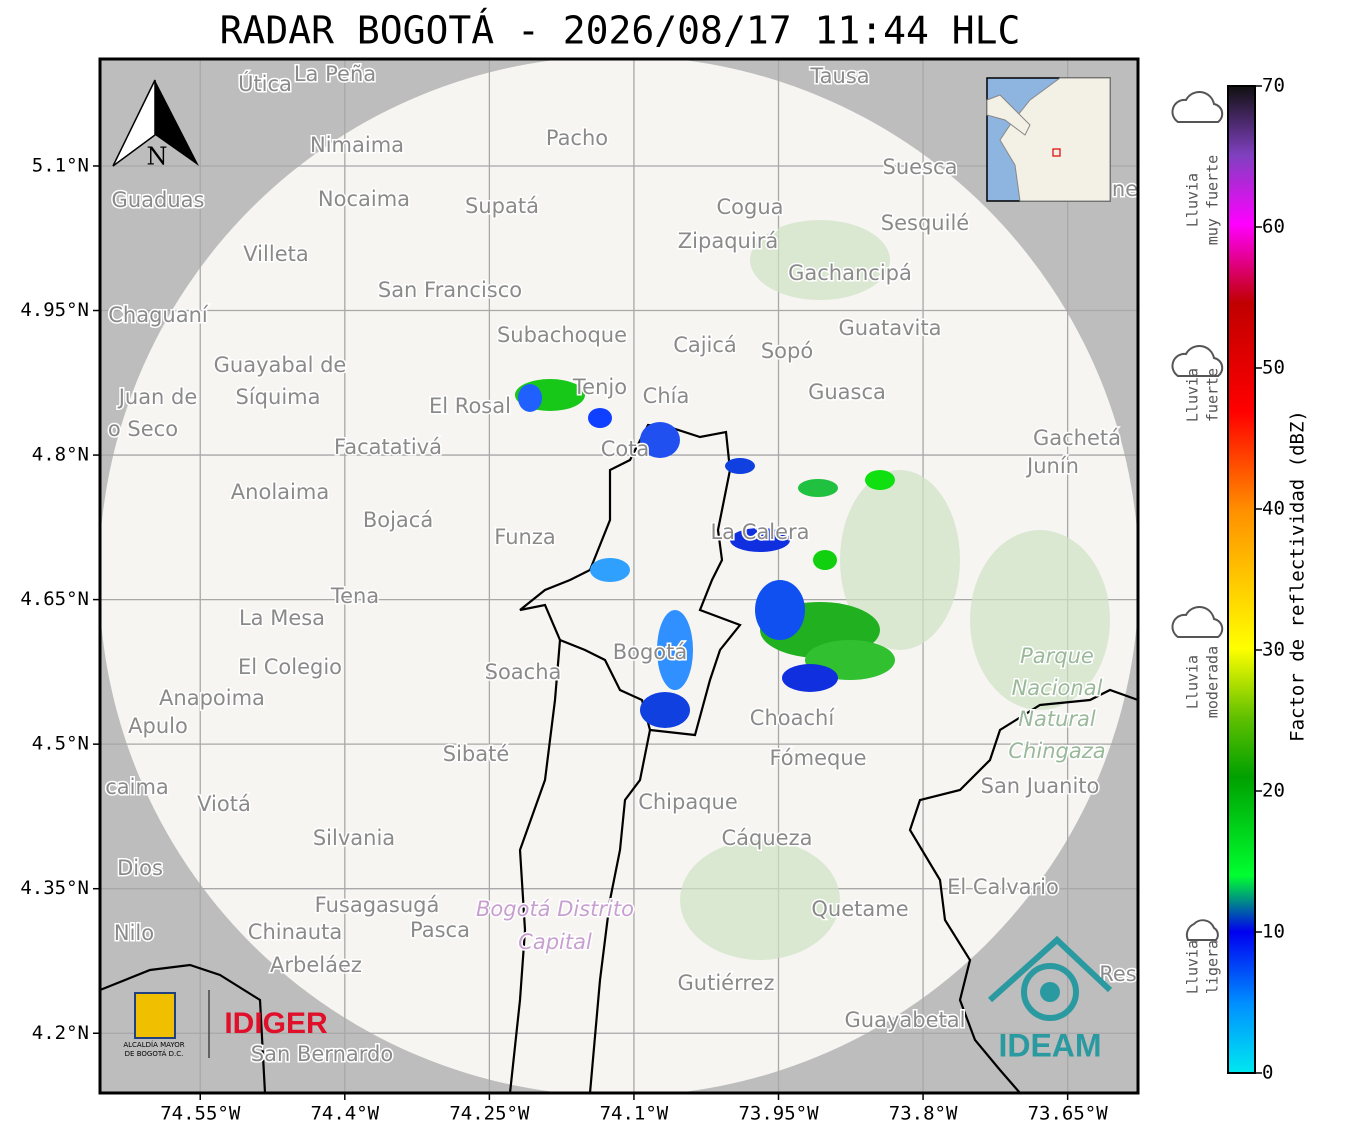 Image resolution: width=1349 pixels, height=1139 pixels. Describe the element at coordinates (357, 145) in the screenshot. I see `place-label: Nimaima` at that location.